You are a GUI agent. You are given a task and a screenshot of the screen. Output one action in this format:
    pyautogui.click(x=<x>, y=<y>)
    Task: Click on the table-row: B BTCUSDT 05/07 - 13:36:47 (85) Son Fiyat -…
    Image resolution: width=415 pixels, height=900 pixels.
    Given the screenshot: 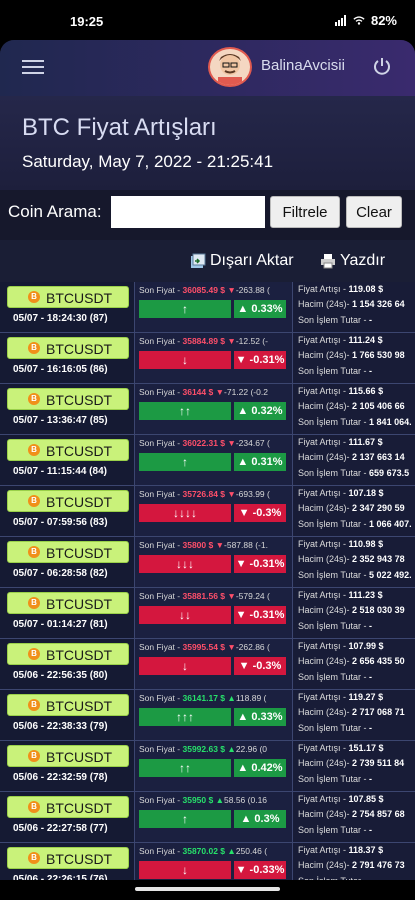 What is the action you would take?
    pyautogui.click(x=207, y=409)
    